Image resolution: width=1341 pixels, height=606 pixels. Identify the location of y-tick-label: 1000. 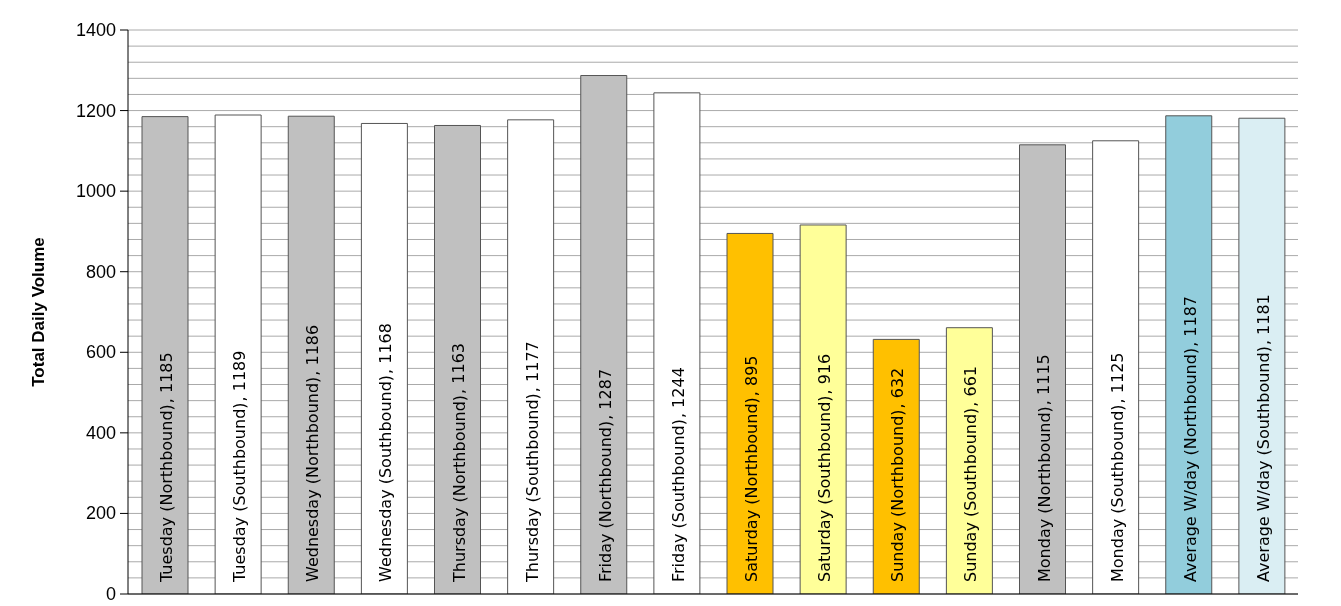
(95, 191).